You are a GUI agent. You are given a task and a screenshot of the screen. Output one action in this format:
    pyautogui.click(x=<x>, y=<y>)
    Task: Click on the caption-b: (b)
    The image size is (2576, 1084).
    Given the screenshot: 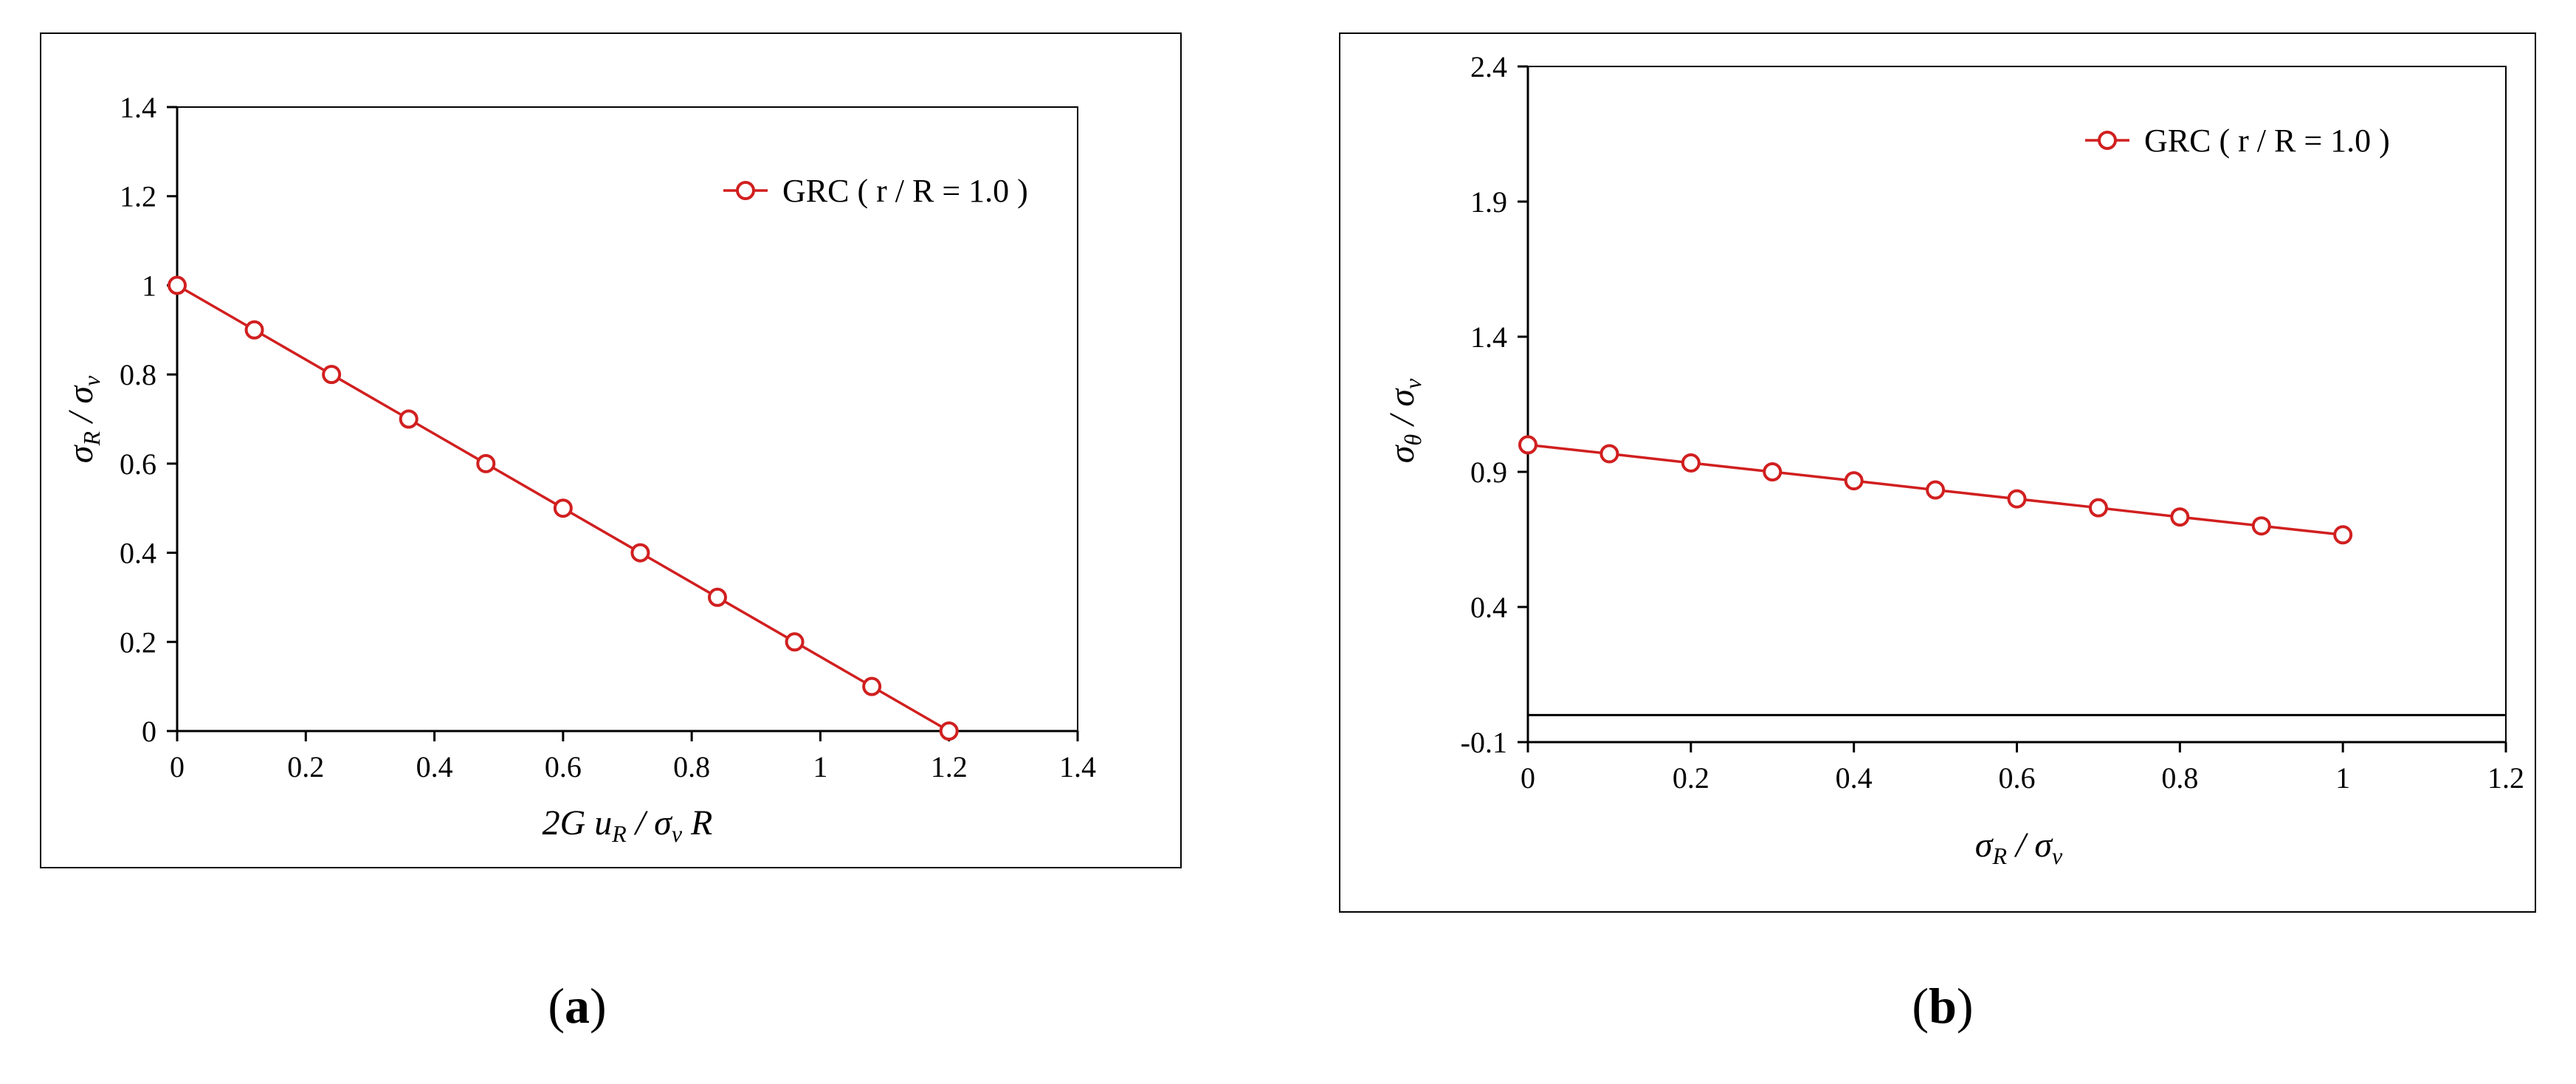 What is the action you would take?
    pyautogui.click(x=1943, y=1006)
    